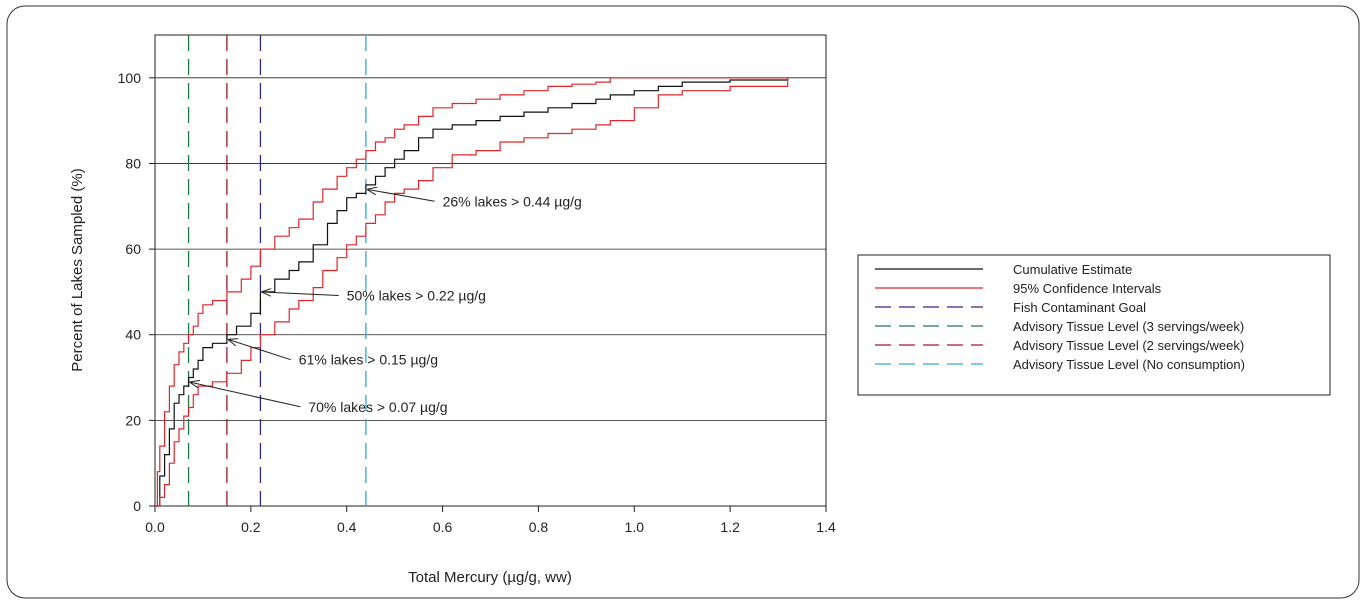 This screenshot has width=1365, height=604. I want to click on x-tick-label: 1.4, so click(826, 527).